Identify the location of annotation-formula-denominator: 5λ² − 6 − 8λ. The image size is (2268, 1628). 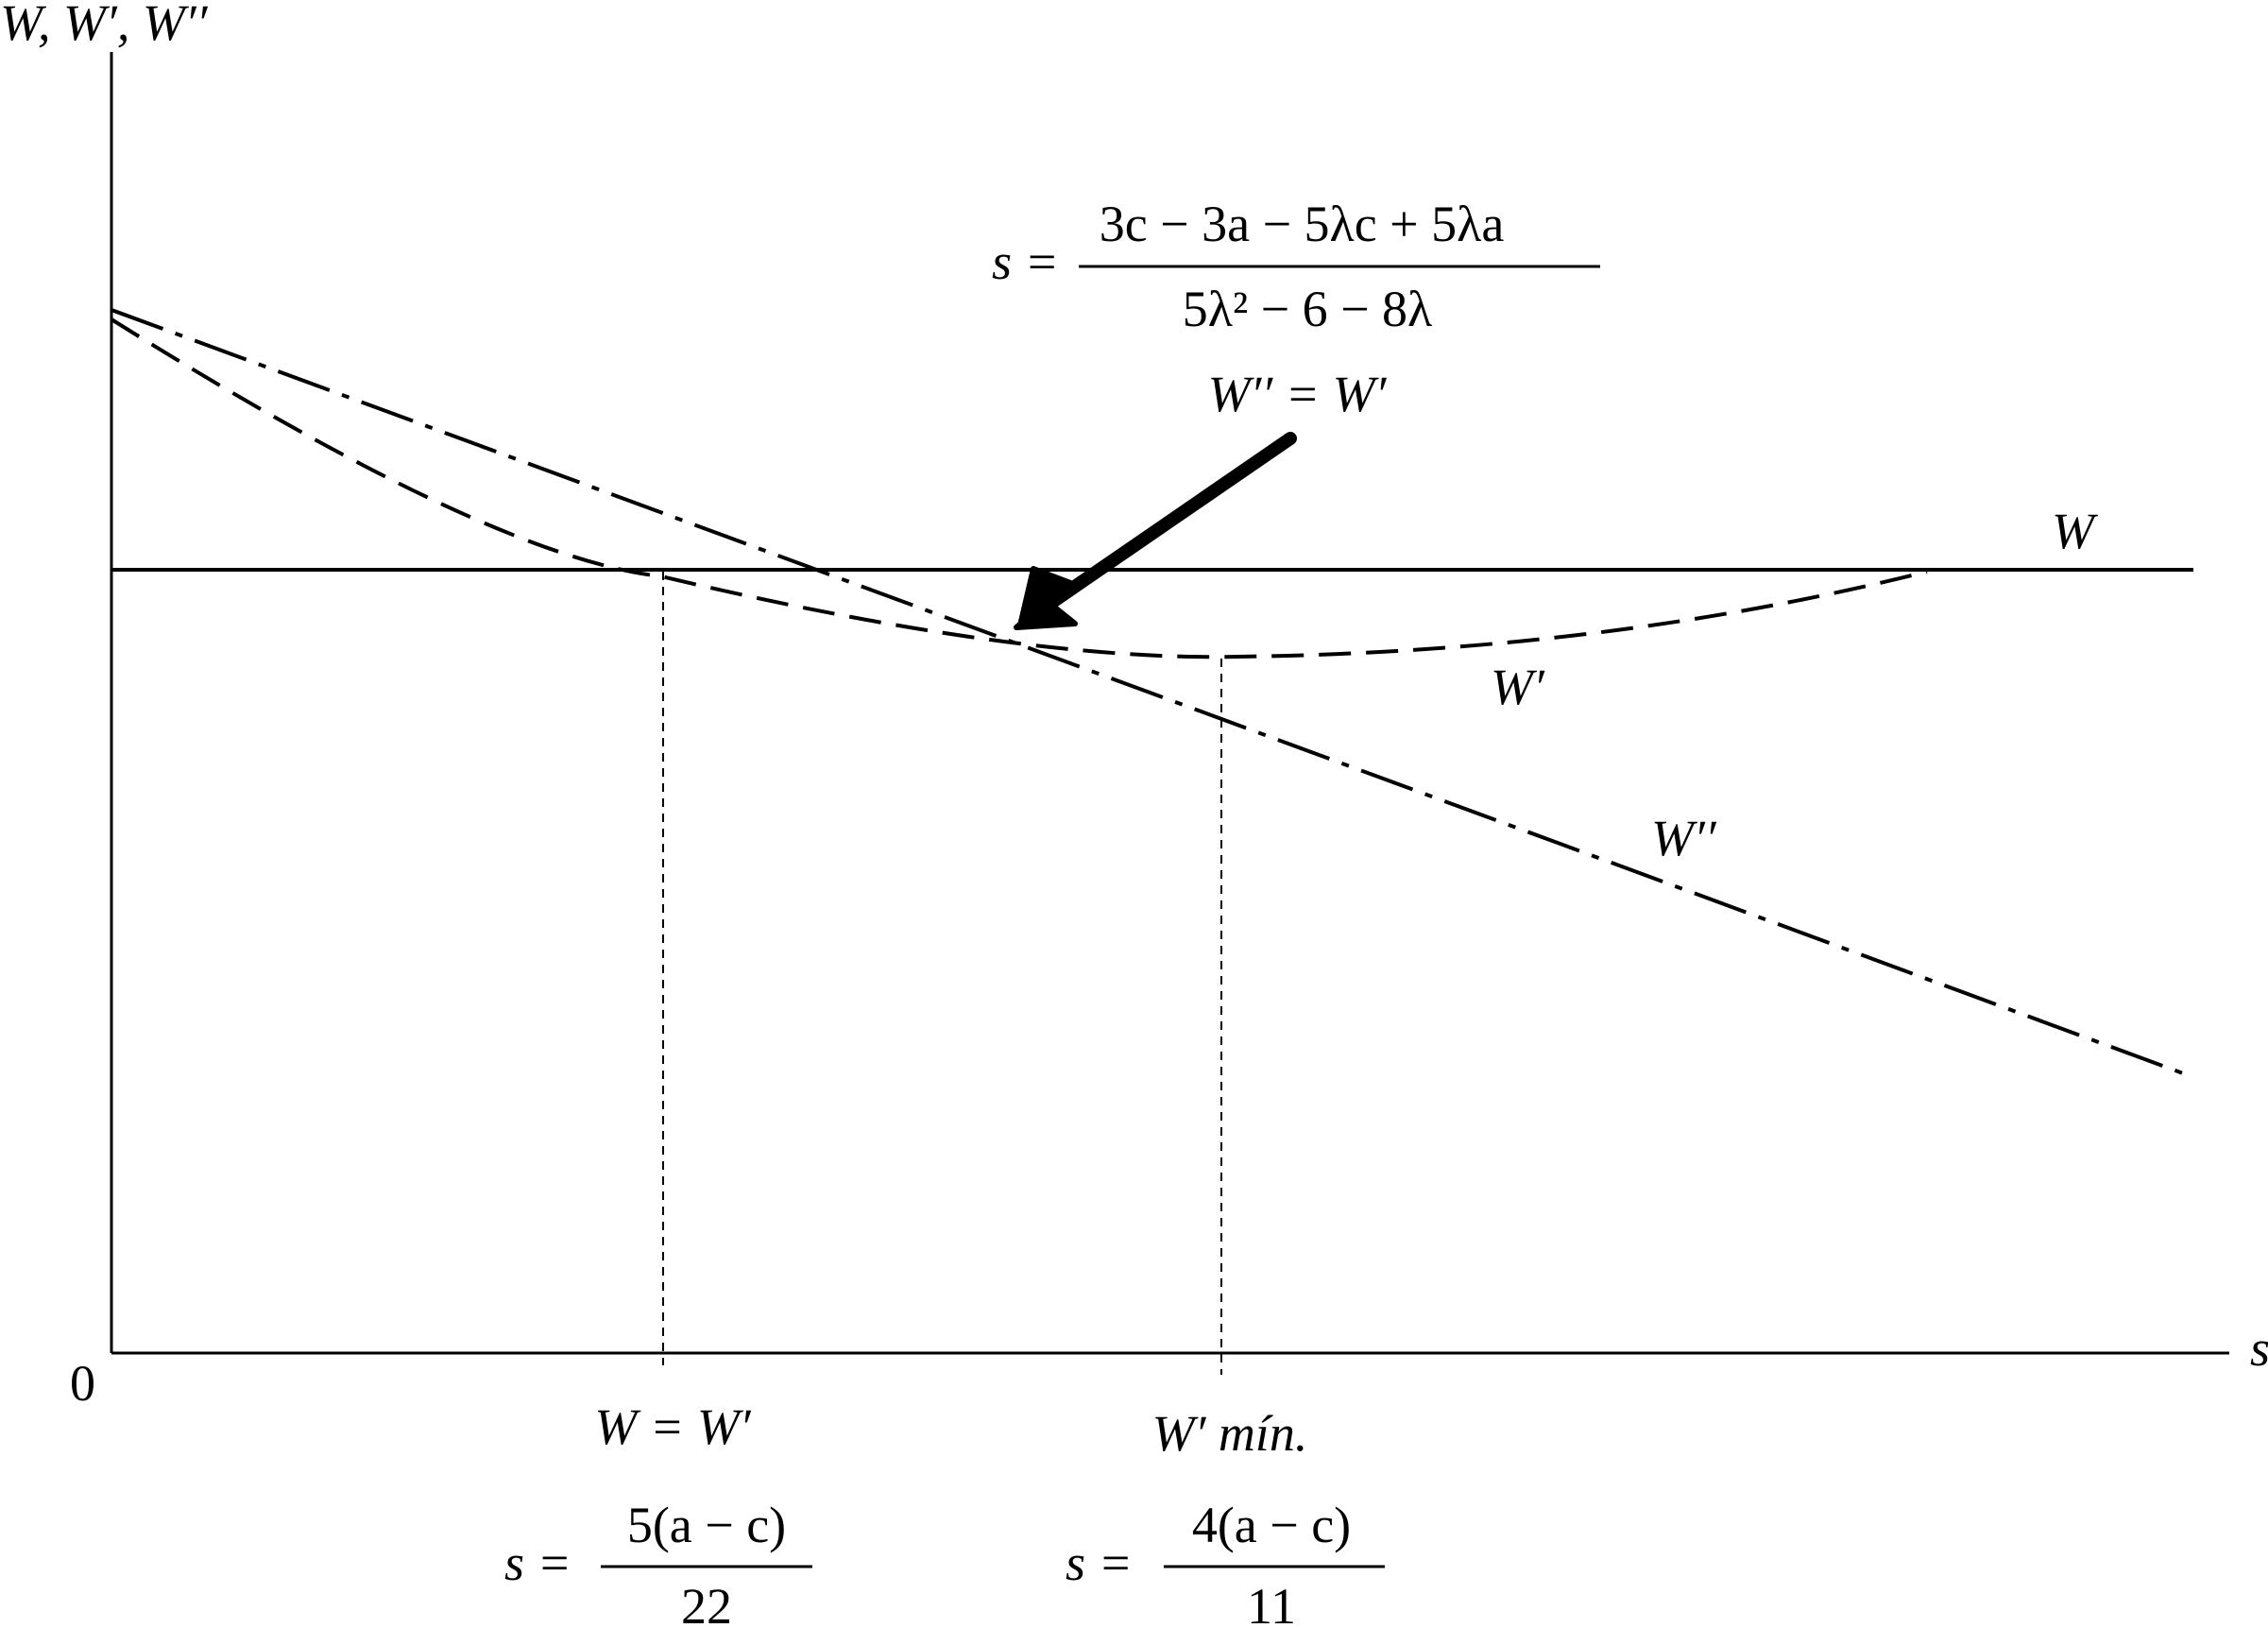
(1307, 309).